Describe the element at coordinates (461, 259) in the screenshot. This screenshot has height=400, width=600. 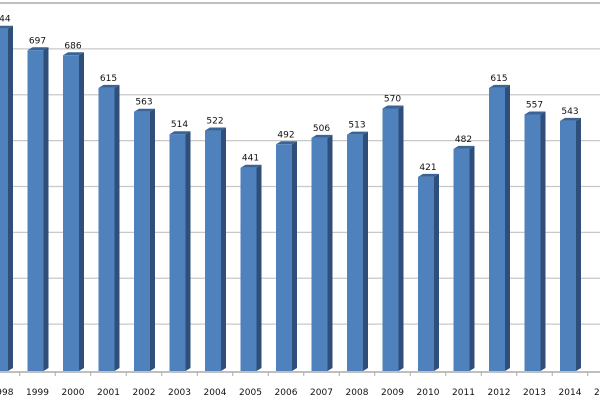
I see `bar-2011` at that location.